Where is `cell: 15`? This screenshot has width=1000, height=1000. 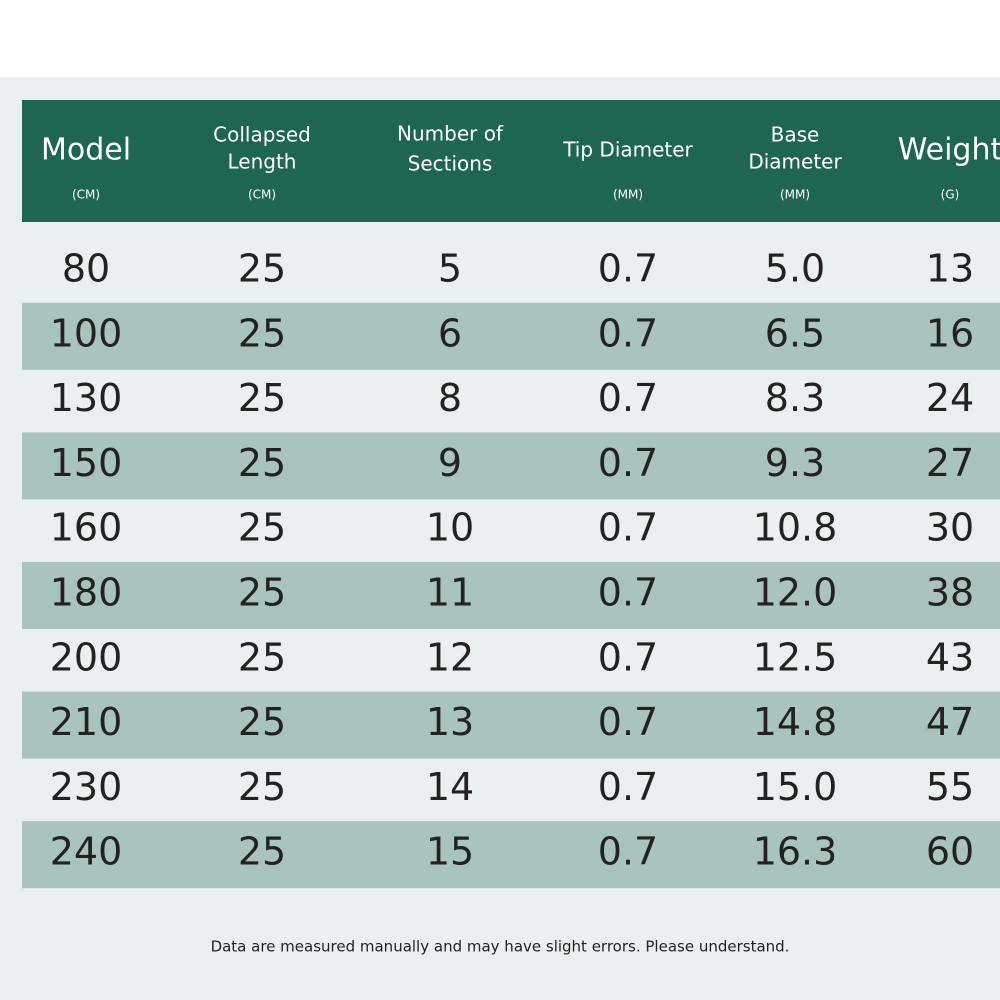 cell: 15 is located at coordinates (450, 852).